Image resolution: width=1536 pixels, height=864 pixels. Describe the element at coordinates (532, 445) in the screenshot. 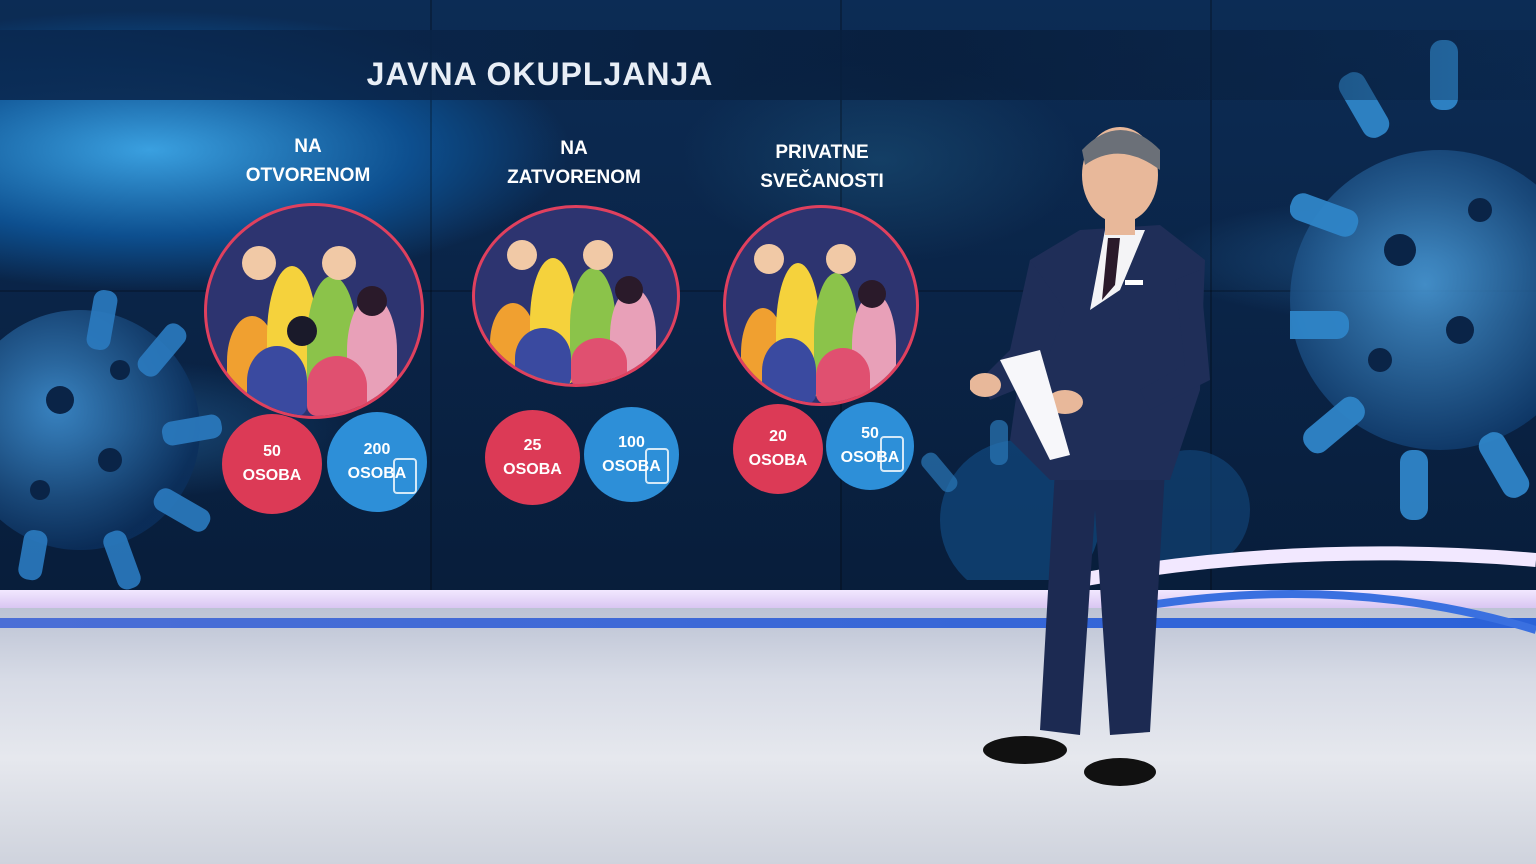

I see `limit-number: 25` at that location.